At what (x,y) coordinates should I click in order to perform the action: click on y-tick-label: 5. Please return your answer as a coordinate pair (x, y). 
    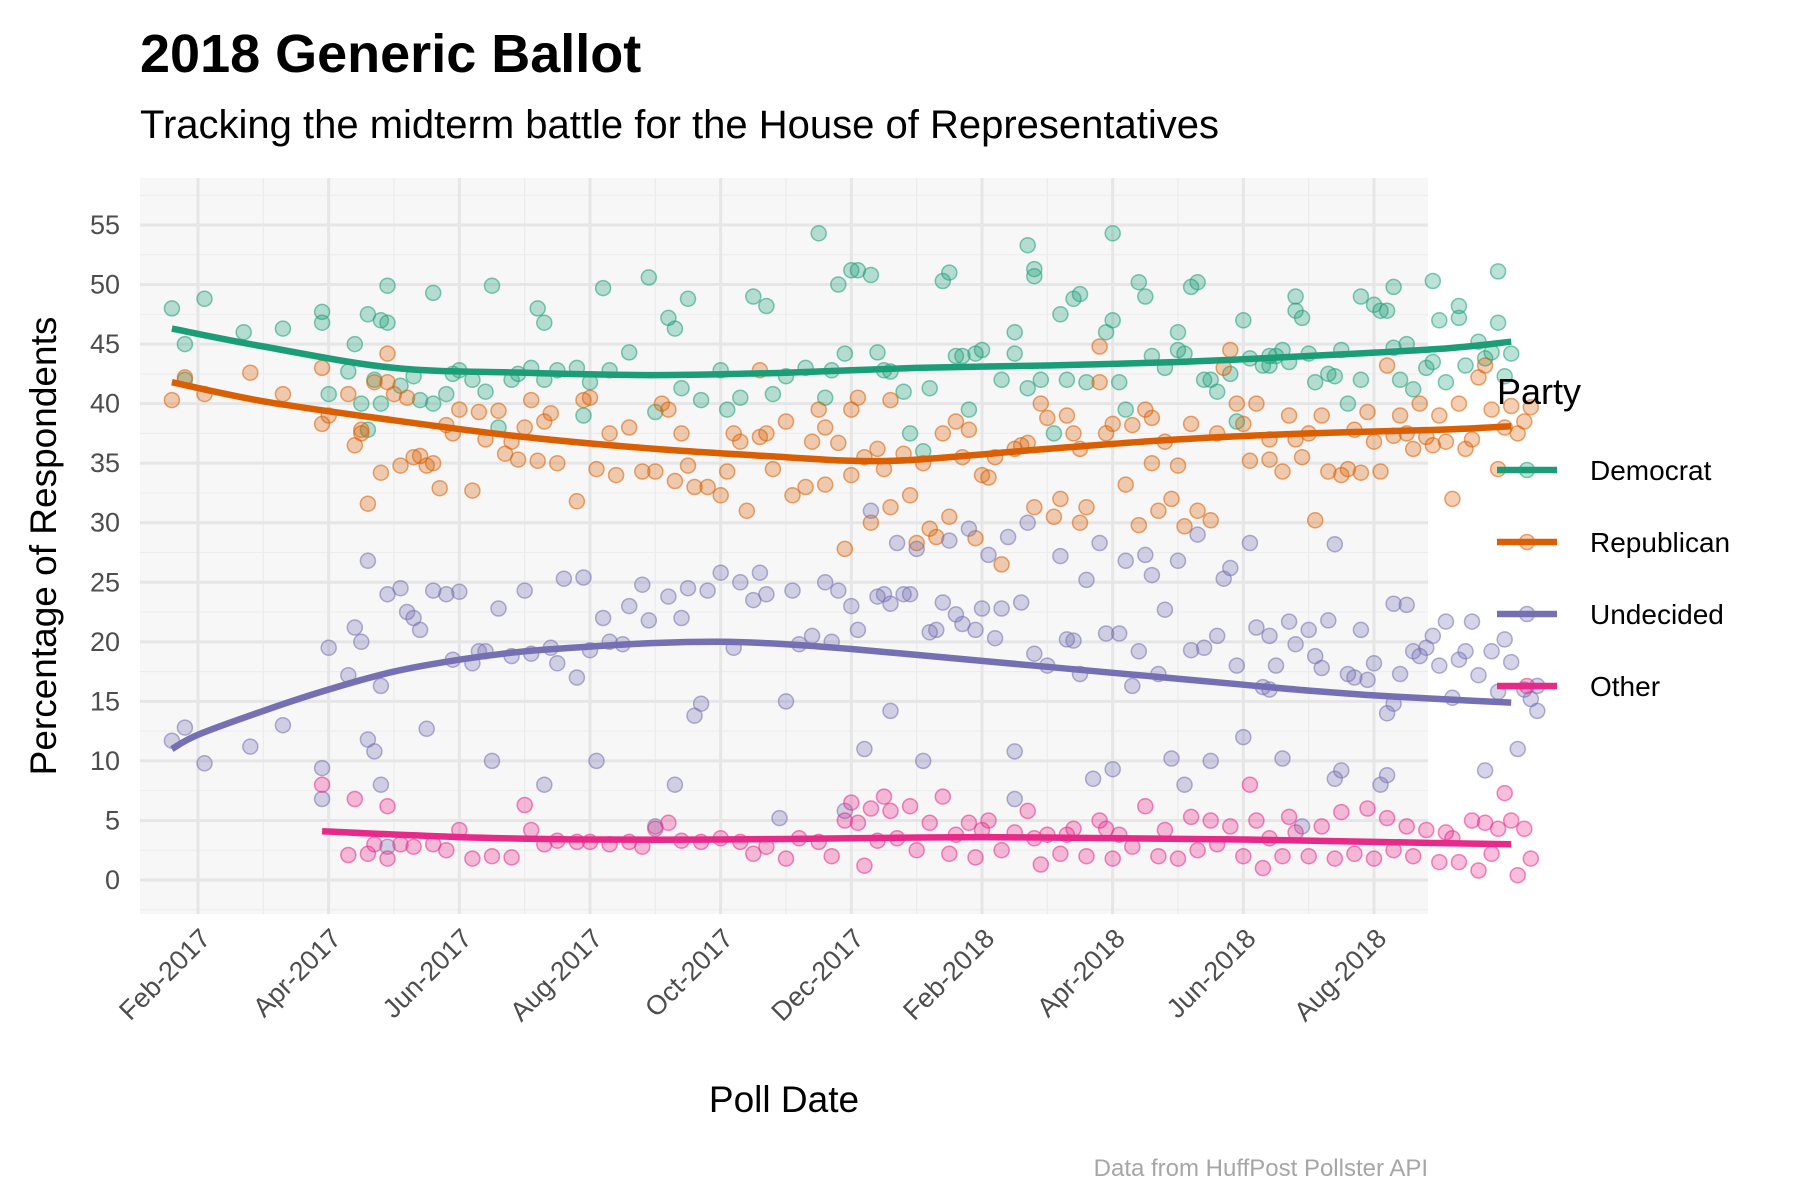
    Looking at the image, I should click on (112, 820).